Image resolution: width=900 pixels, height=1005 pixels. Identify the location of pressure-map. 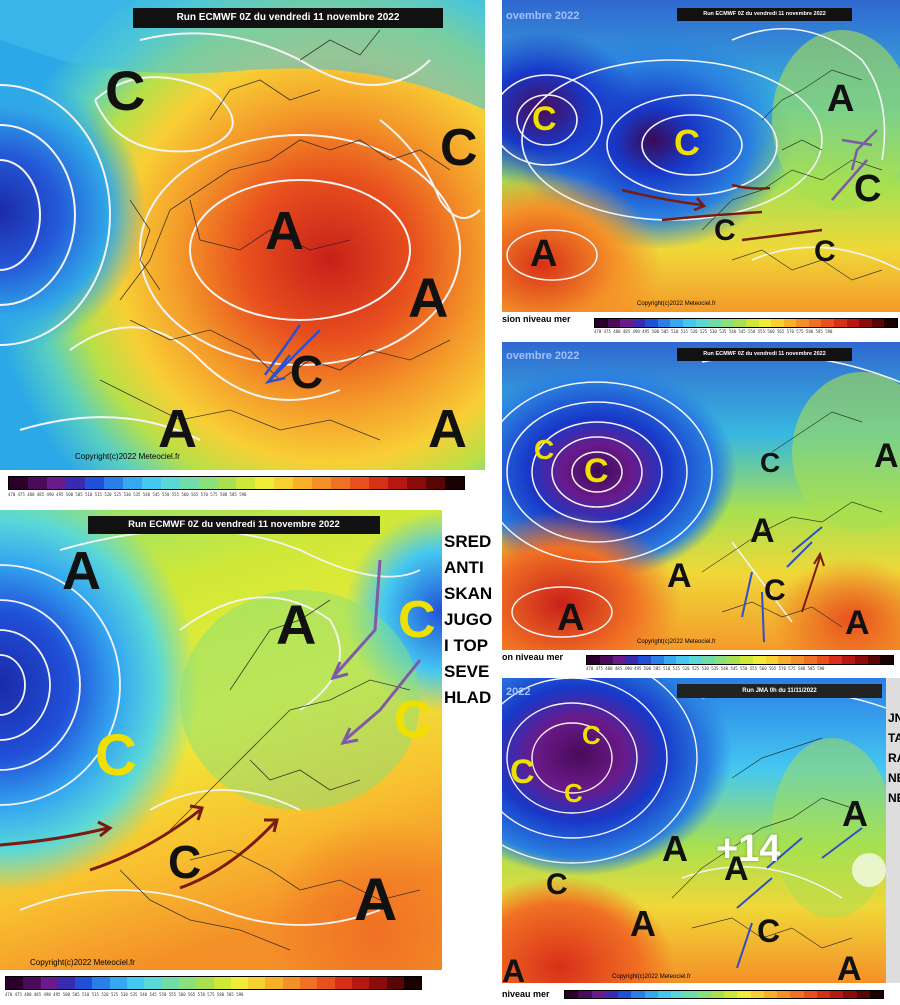
(694, 830).